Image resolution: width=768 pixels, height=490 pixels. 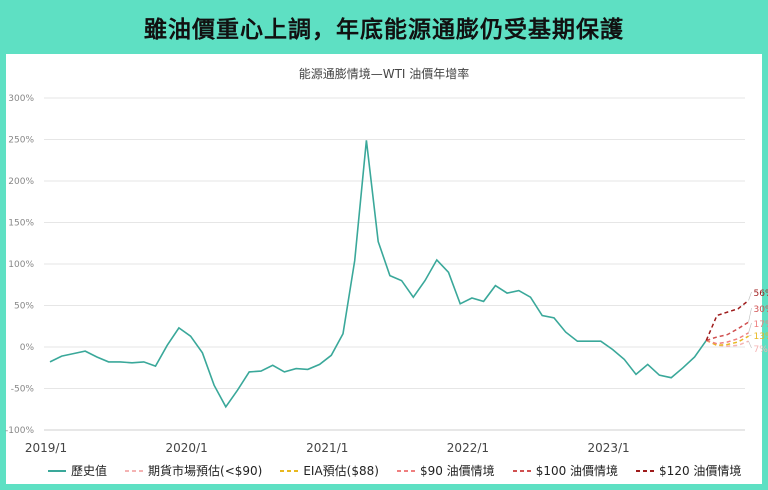 I want to click on x-tick-label: 2023/1, so click(x=608, y=448).